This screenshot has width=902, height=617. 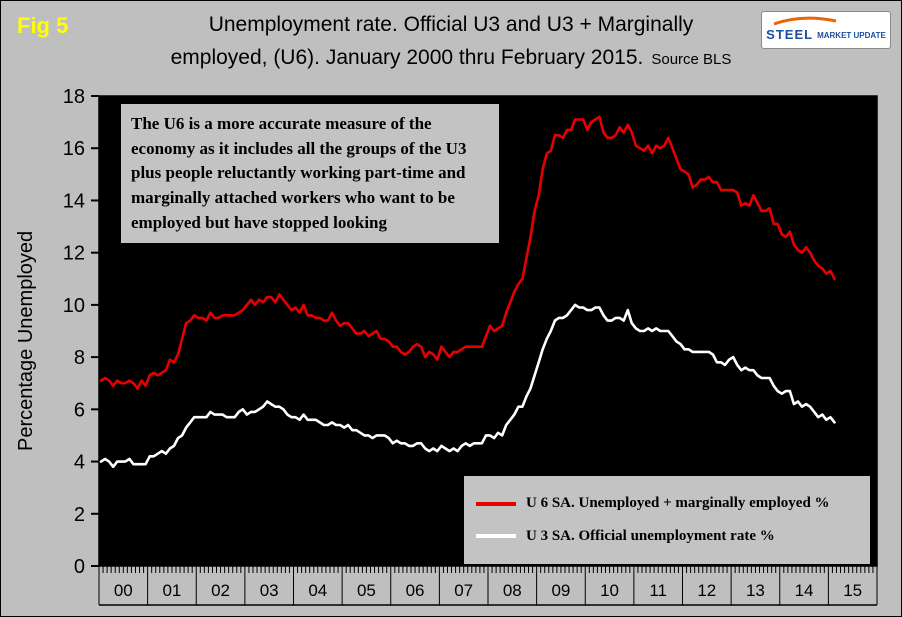 I want to click on figure-number-label: Fig 5, so click(x=43, y=25).